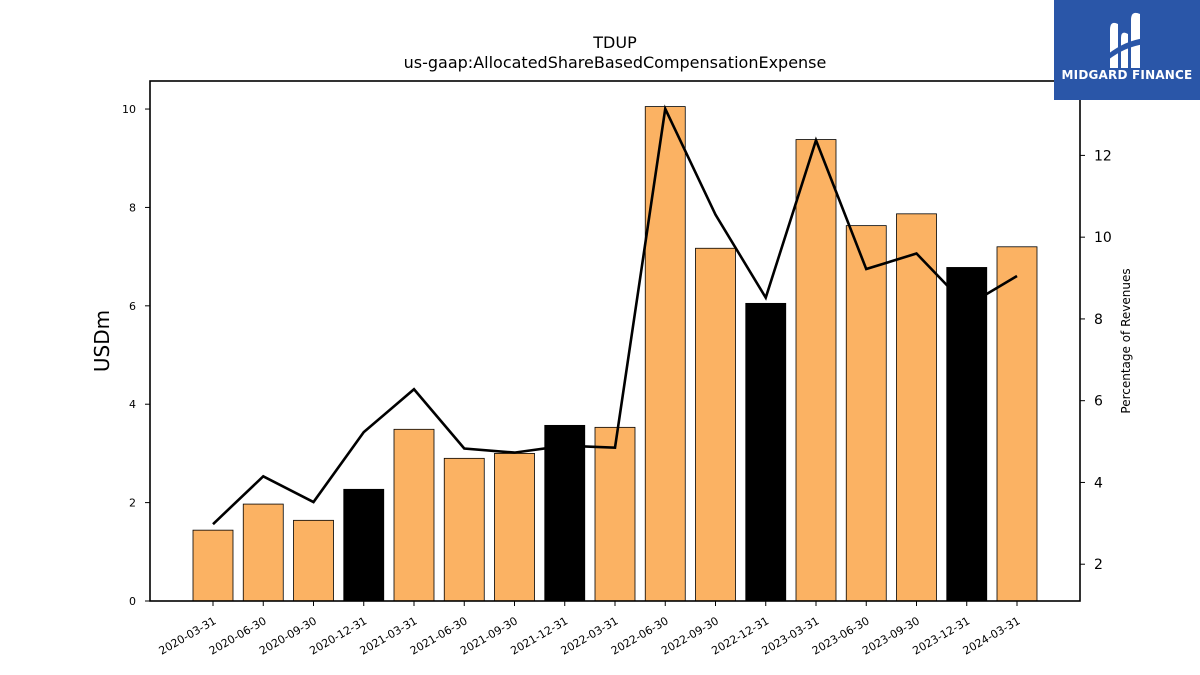 Image resolution: width=1200 pixels, height=675 pixels. What do you see at coordinates (992, 635) in the screenshot?
I see `x-tick-label: 2024-03-31` at bounding box center [992, 635].